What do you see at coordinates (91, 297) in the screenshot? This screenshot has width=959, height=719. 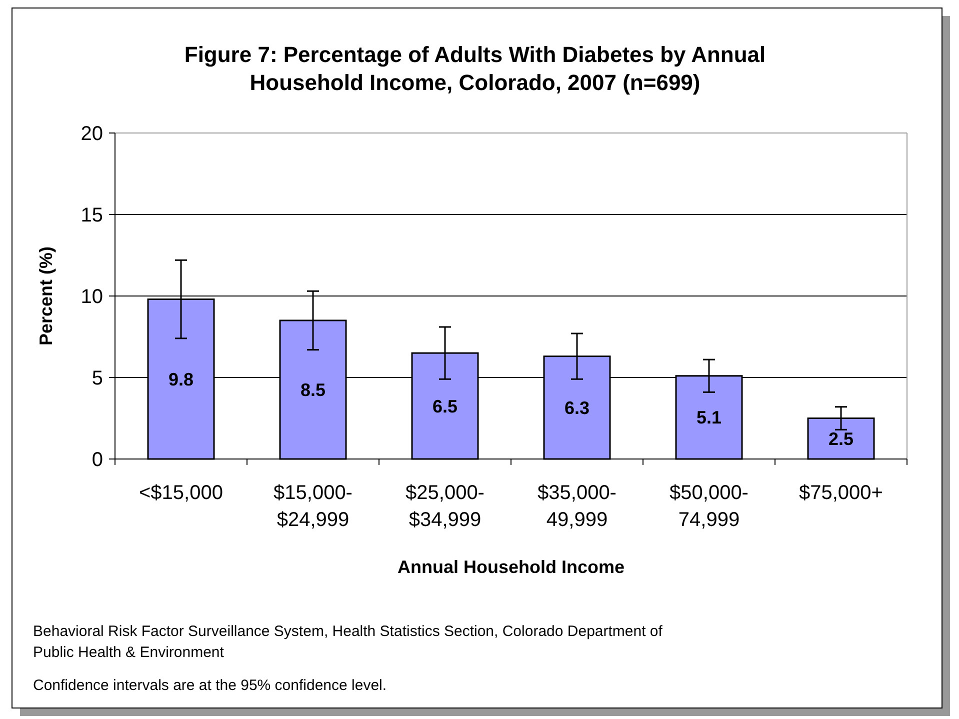 I see `y-tick-label: 10` at bounding box center [91, 297].